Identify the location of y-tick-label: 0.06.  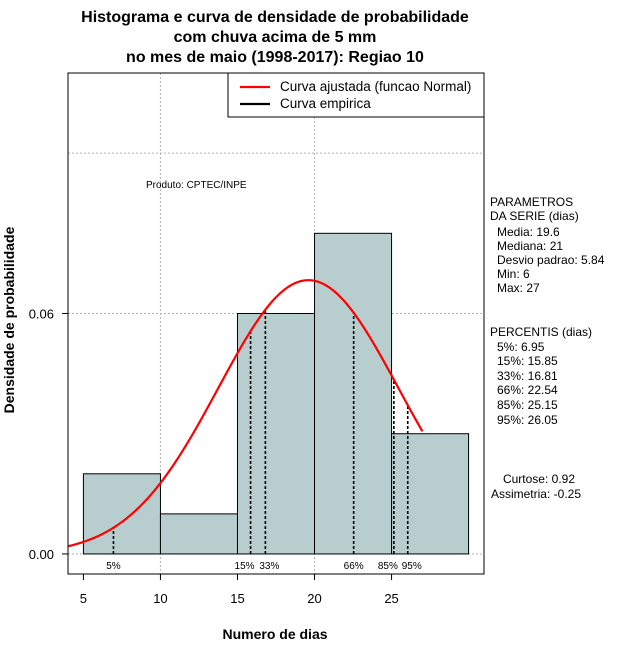
(41, 313).